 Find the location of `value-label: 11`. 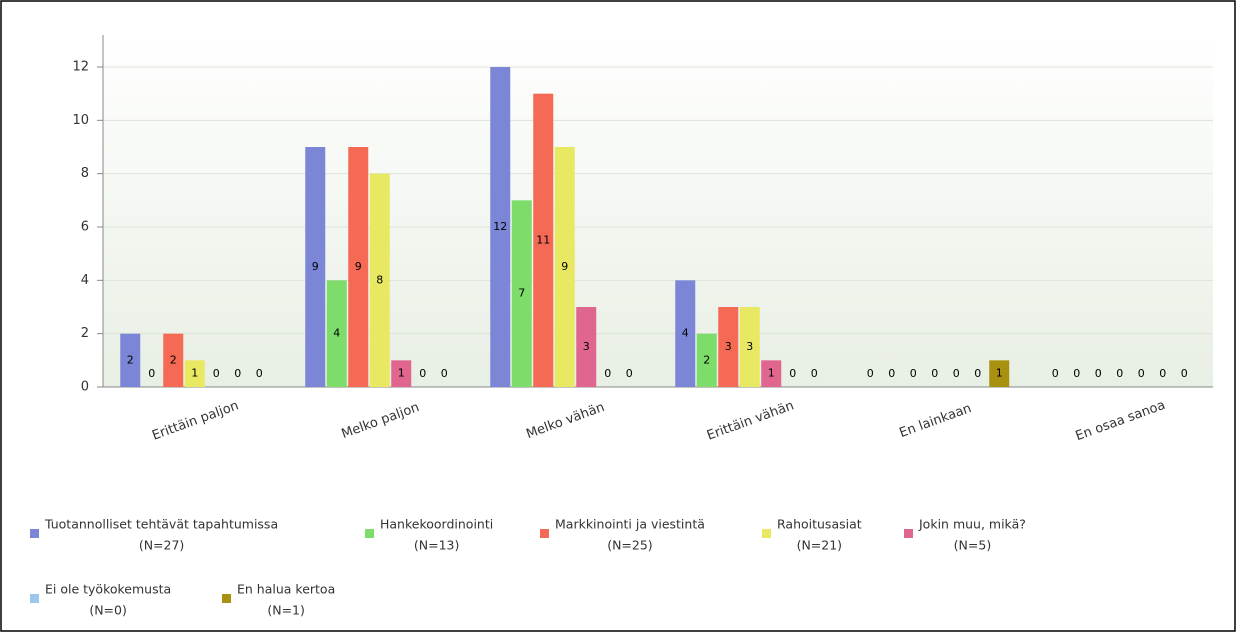

value-label: 11 is located at coordinates (543, 239).